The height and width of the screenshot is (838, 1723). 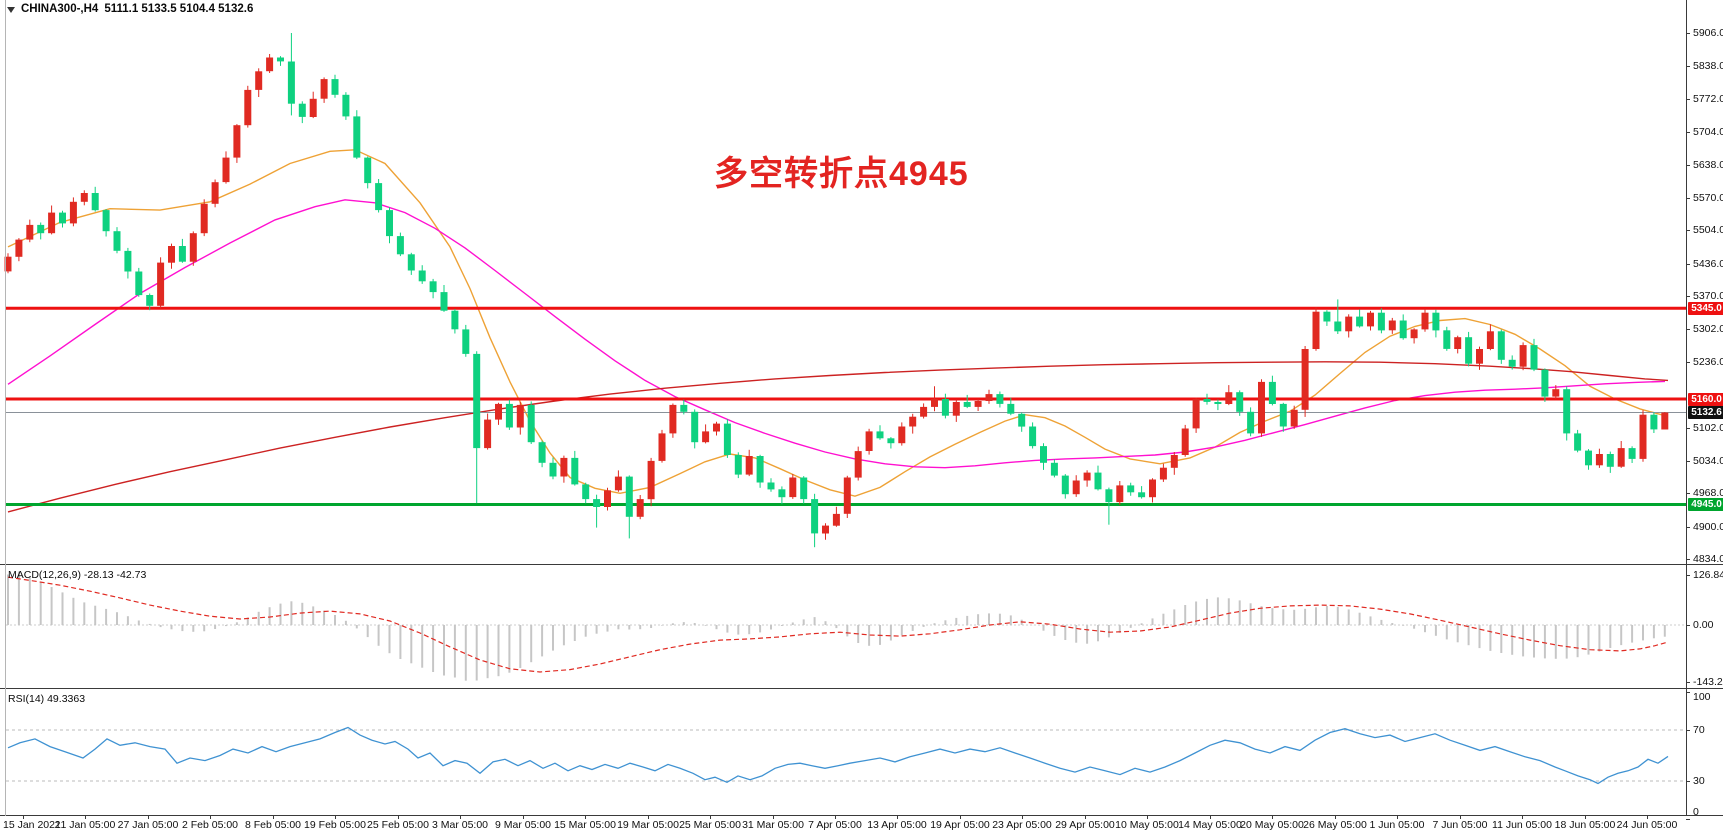 What do you see at coordinates (960, 825) in the screenshot?
I see `time-axis-label: 19 Apr 05:00` at bounding box center [960, 825].